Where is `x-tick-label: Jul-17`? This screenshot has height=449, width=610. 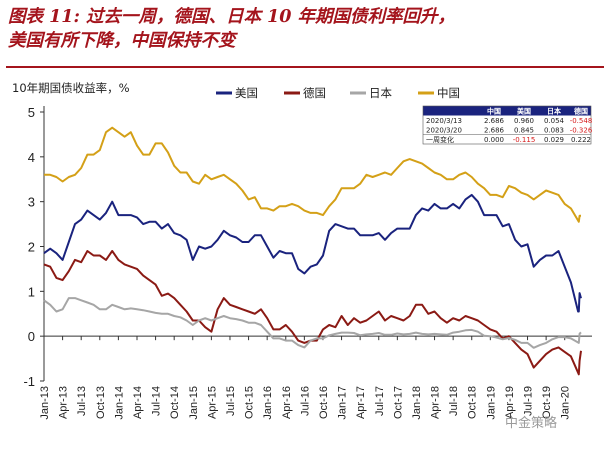
x-tick-label: Jul-17 is located at coordinates (380, 401).